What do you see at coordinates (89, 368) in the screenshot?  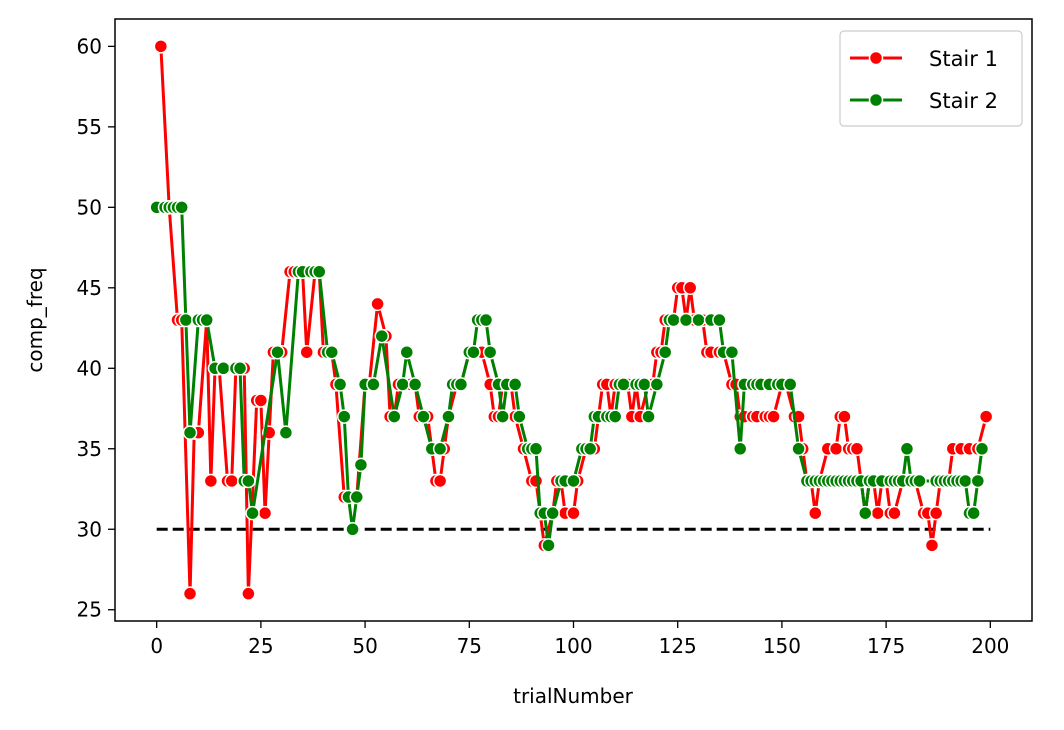 I see `y-tick-label: 40` at bounding box center [89, 368].